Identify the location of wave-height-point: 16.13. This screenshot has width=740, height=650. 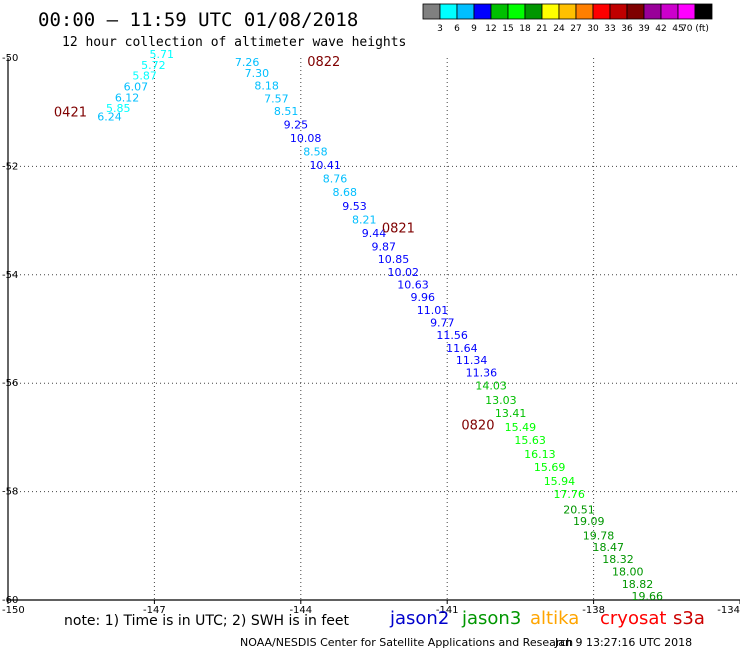
(540, 454).